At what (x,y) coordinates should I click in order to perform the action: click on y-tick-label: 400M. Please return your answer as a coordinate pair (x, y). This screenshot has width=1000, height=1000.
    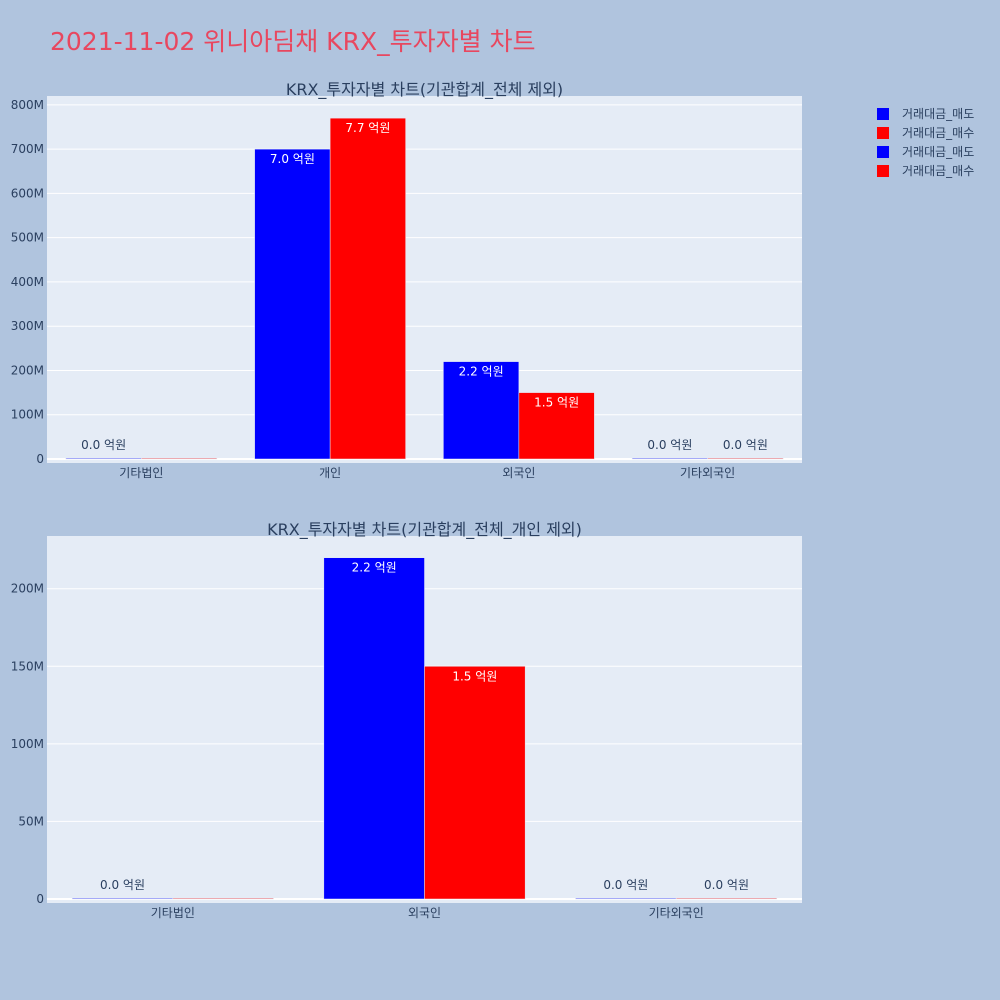
    Looking at the image, I should click on (27, 282).